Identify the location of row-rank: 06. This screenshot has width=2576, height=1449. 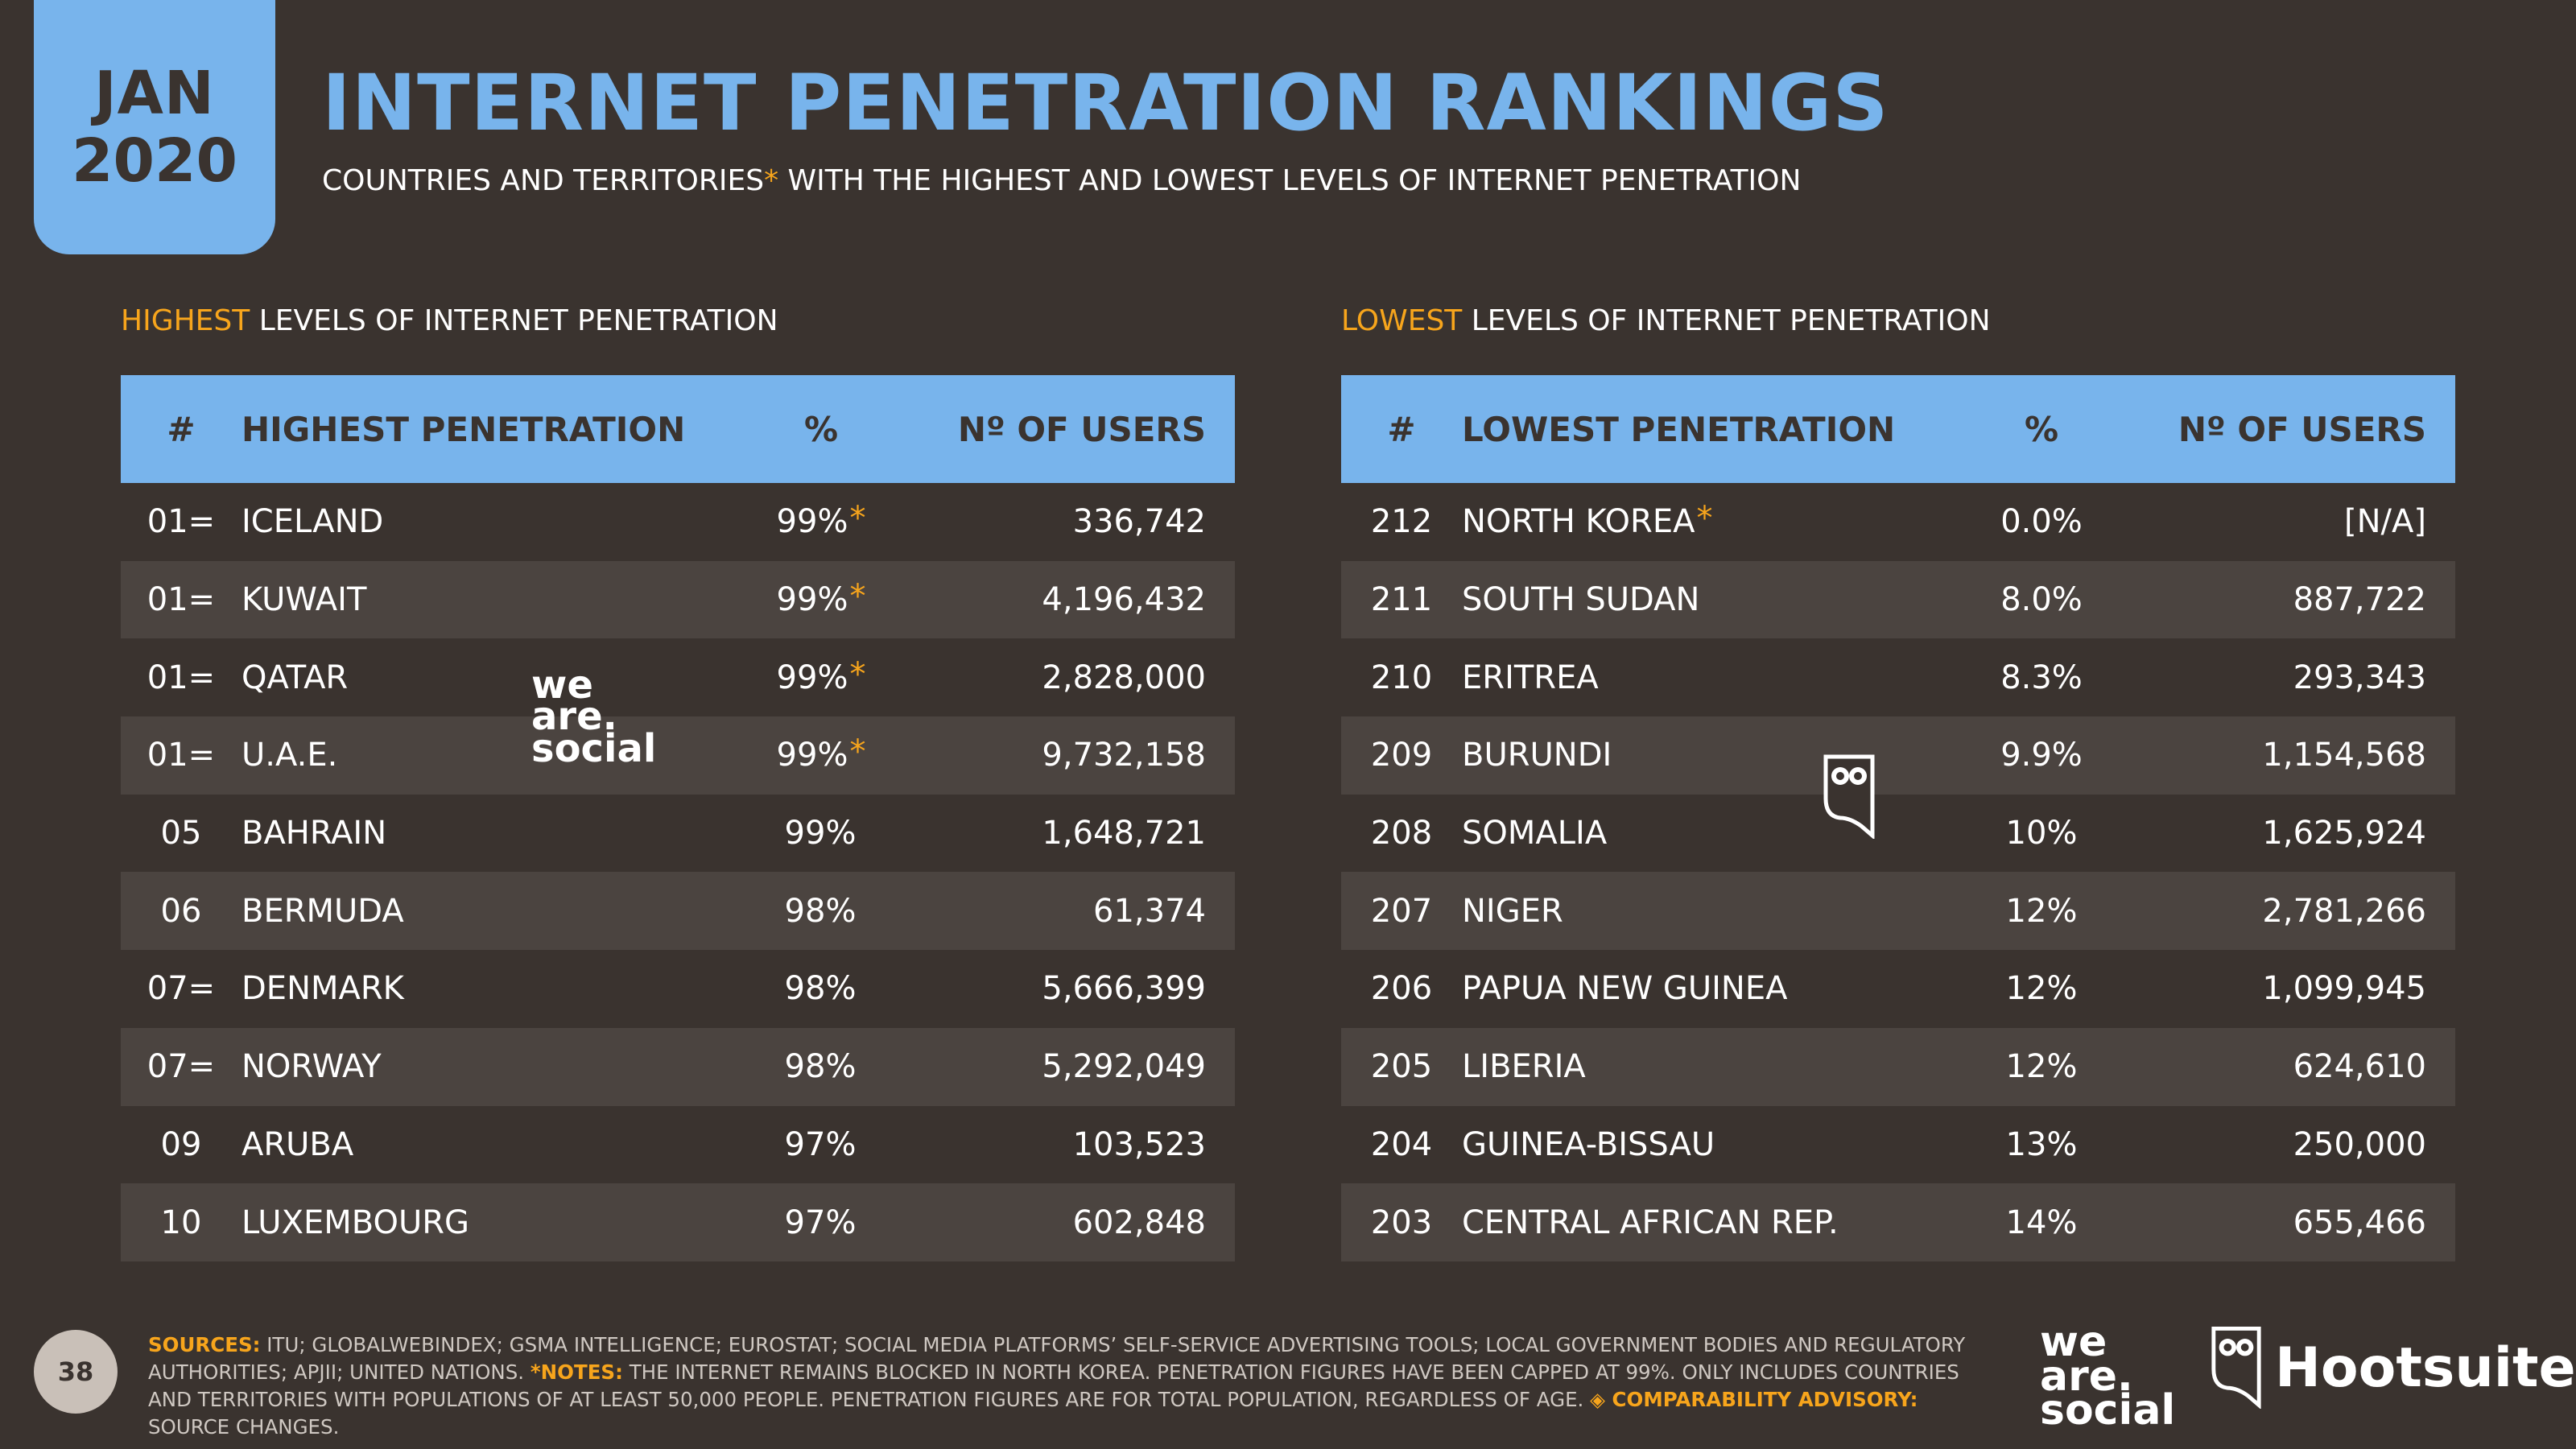
(181, 911).